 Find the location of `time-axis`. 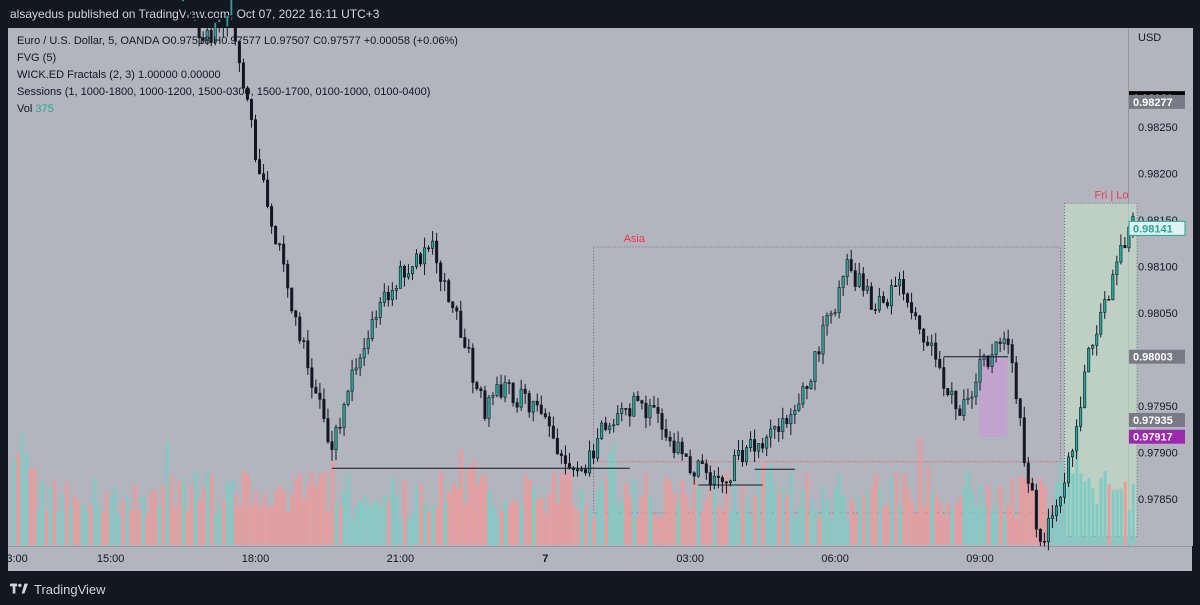

time-axis is located at coordinates (600, 558).